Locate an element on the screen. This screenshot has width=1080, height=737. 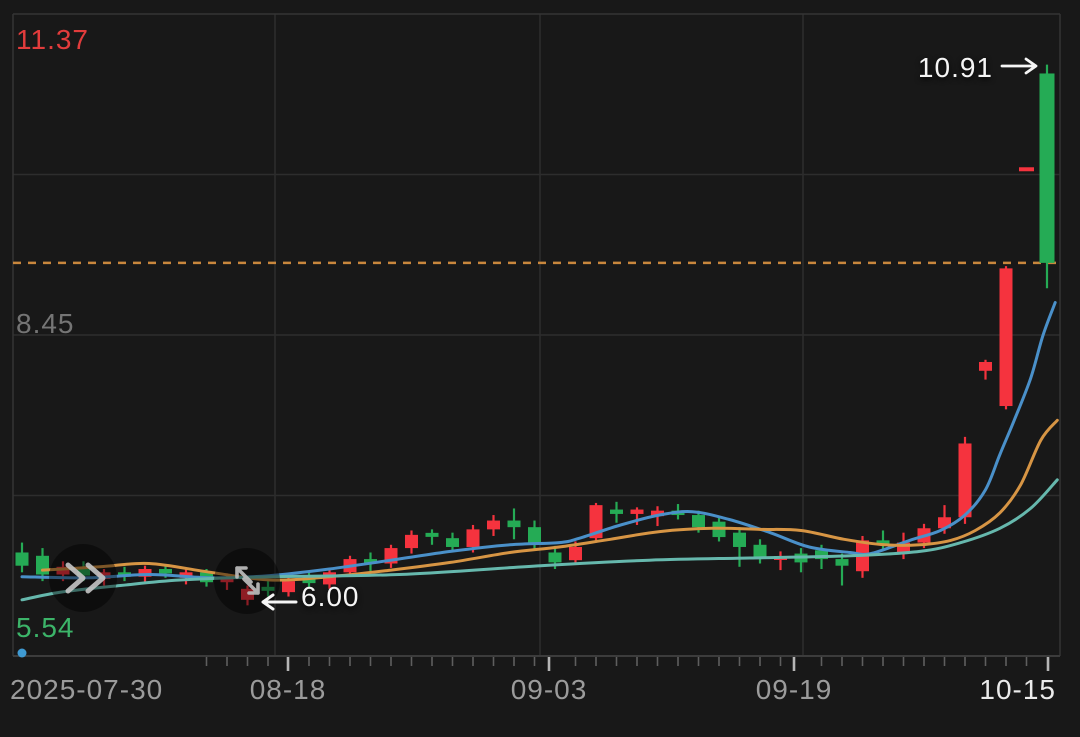
date-label-0903: 09-03 is located at coordinates (549, 689).